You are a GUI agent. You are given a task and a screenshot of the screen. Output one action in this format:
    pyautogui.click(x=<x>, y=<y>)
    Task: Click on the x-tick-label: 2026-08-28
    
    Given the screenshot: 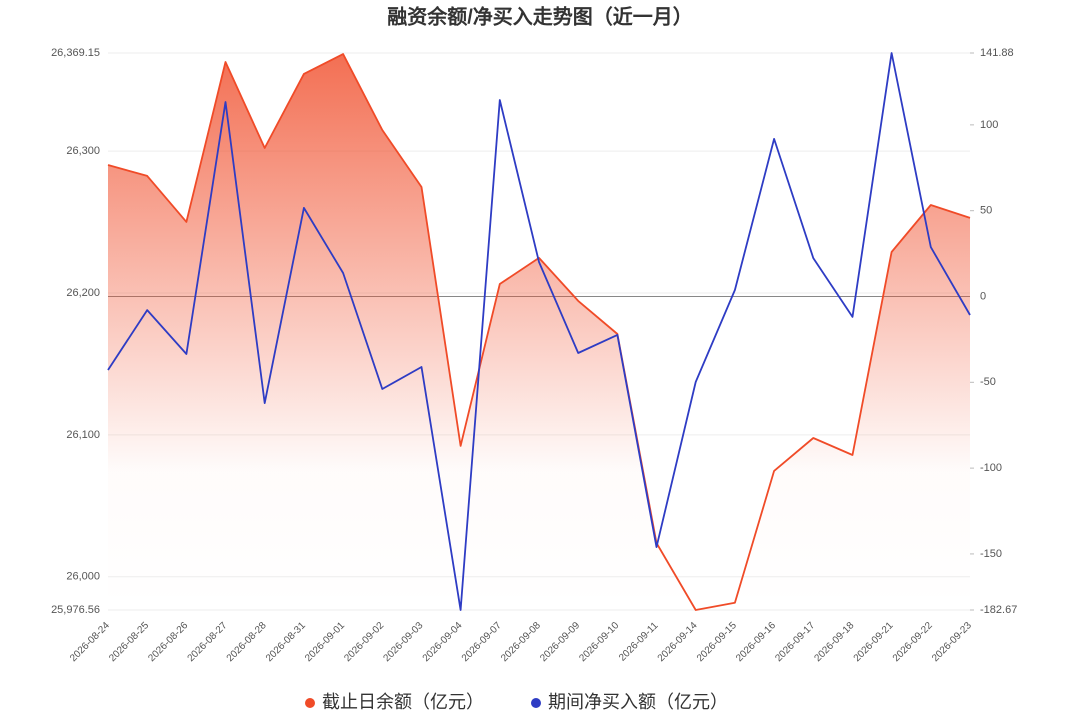 What is the action you would take?
    pyautogui.click(x=247, y=642)
    